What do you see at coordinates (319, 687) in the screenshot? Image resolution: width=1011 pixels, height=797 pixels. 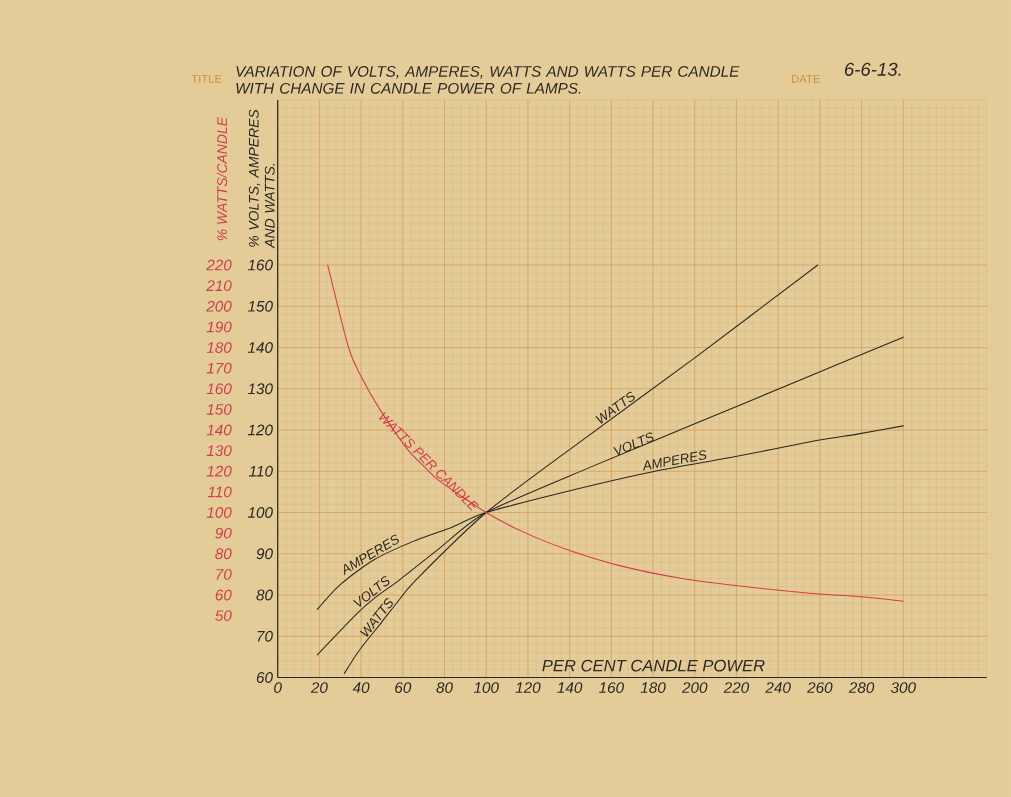 I see `x-tick-label: 20` at bounding box center [319, 687].